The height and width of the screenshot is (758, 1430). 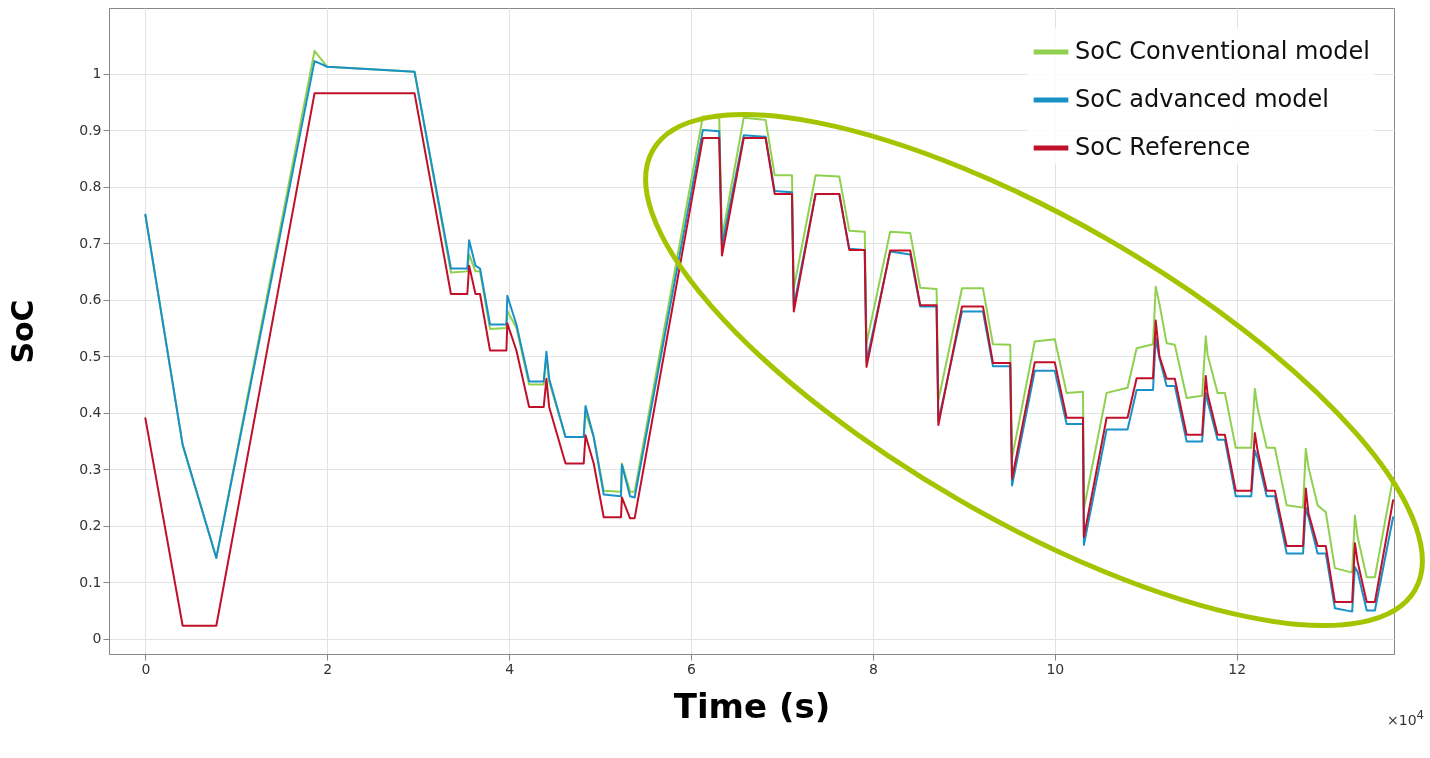 I want to click on x-tick-label: 10, so click(x=1055, y=668).